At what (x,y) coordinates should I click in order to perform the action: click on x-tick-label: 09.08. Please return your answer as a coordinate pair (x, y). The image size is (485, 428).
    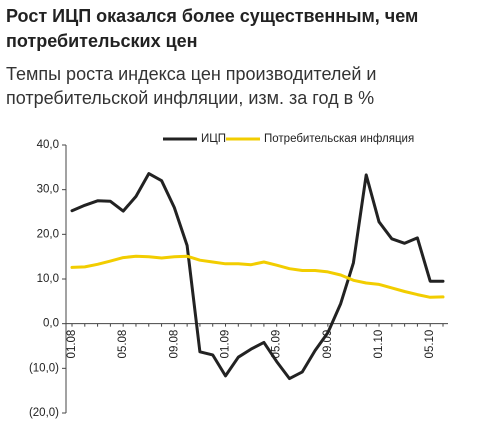
    Looking at the image, I should click on (174, 344).